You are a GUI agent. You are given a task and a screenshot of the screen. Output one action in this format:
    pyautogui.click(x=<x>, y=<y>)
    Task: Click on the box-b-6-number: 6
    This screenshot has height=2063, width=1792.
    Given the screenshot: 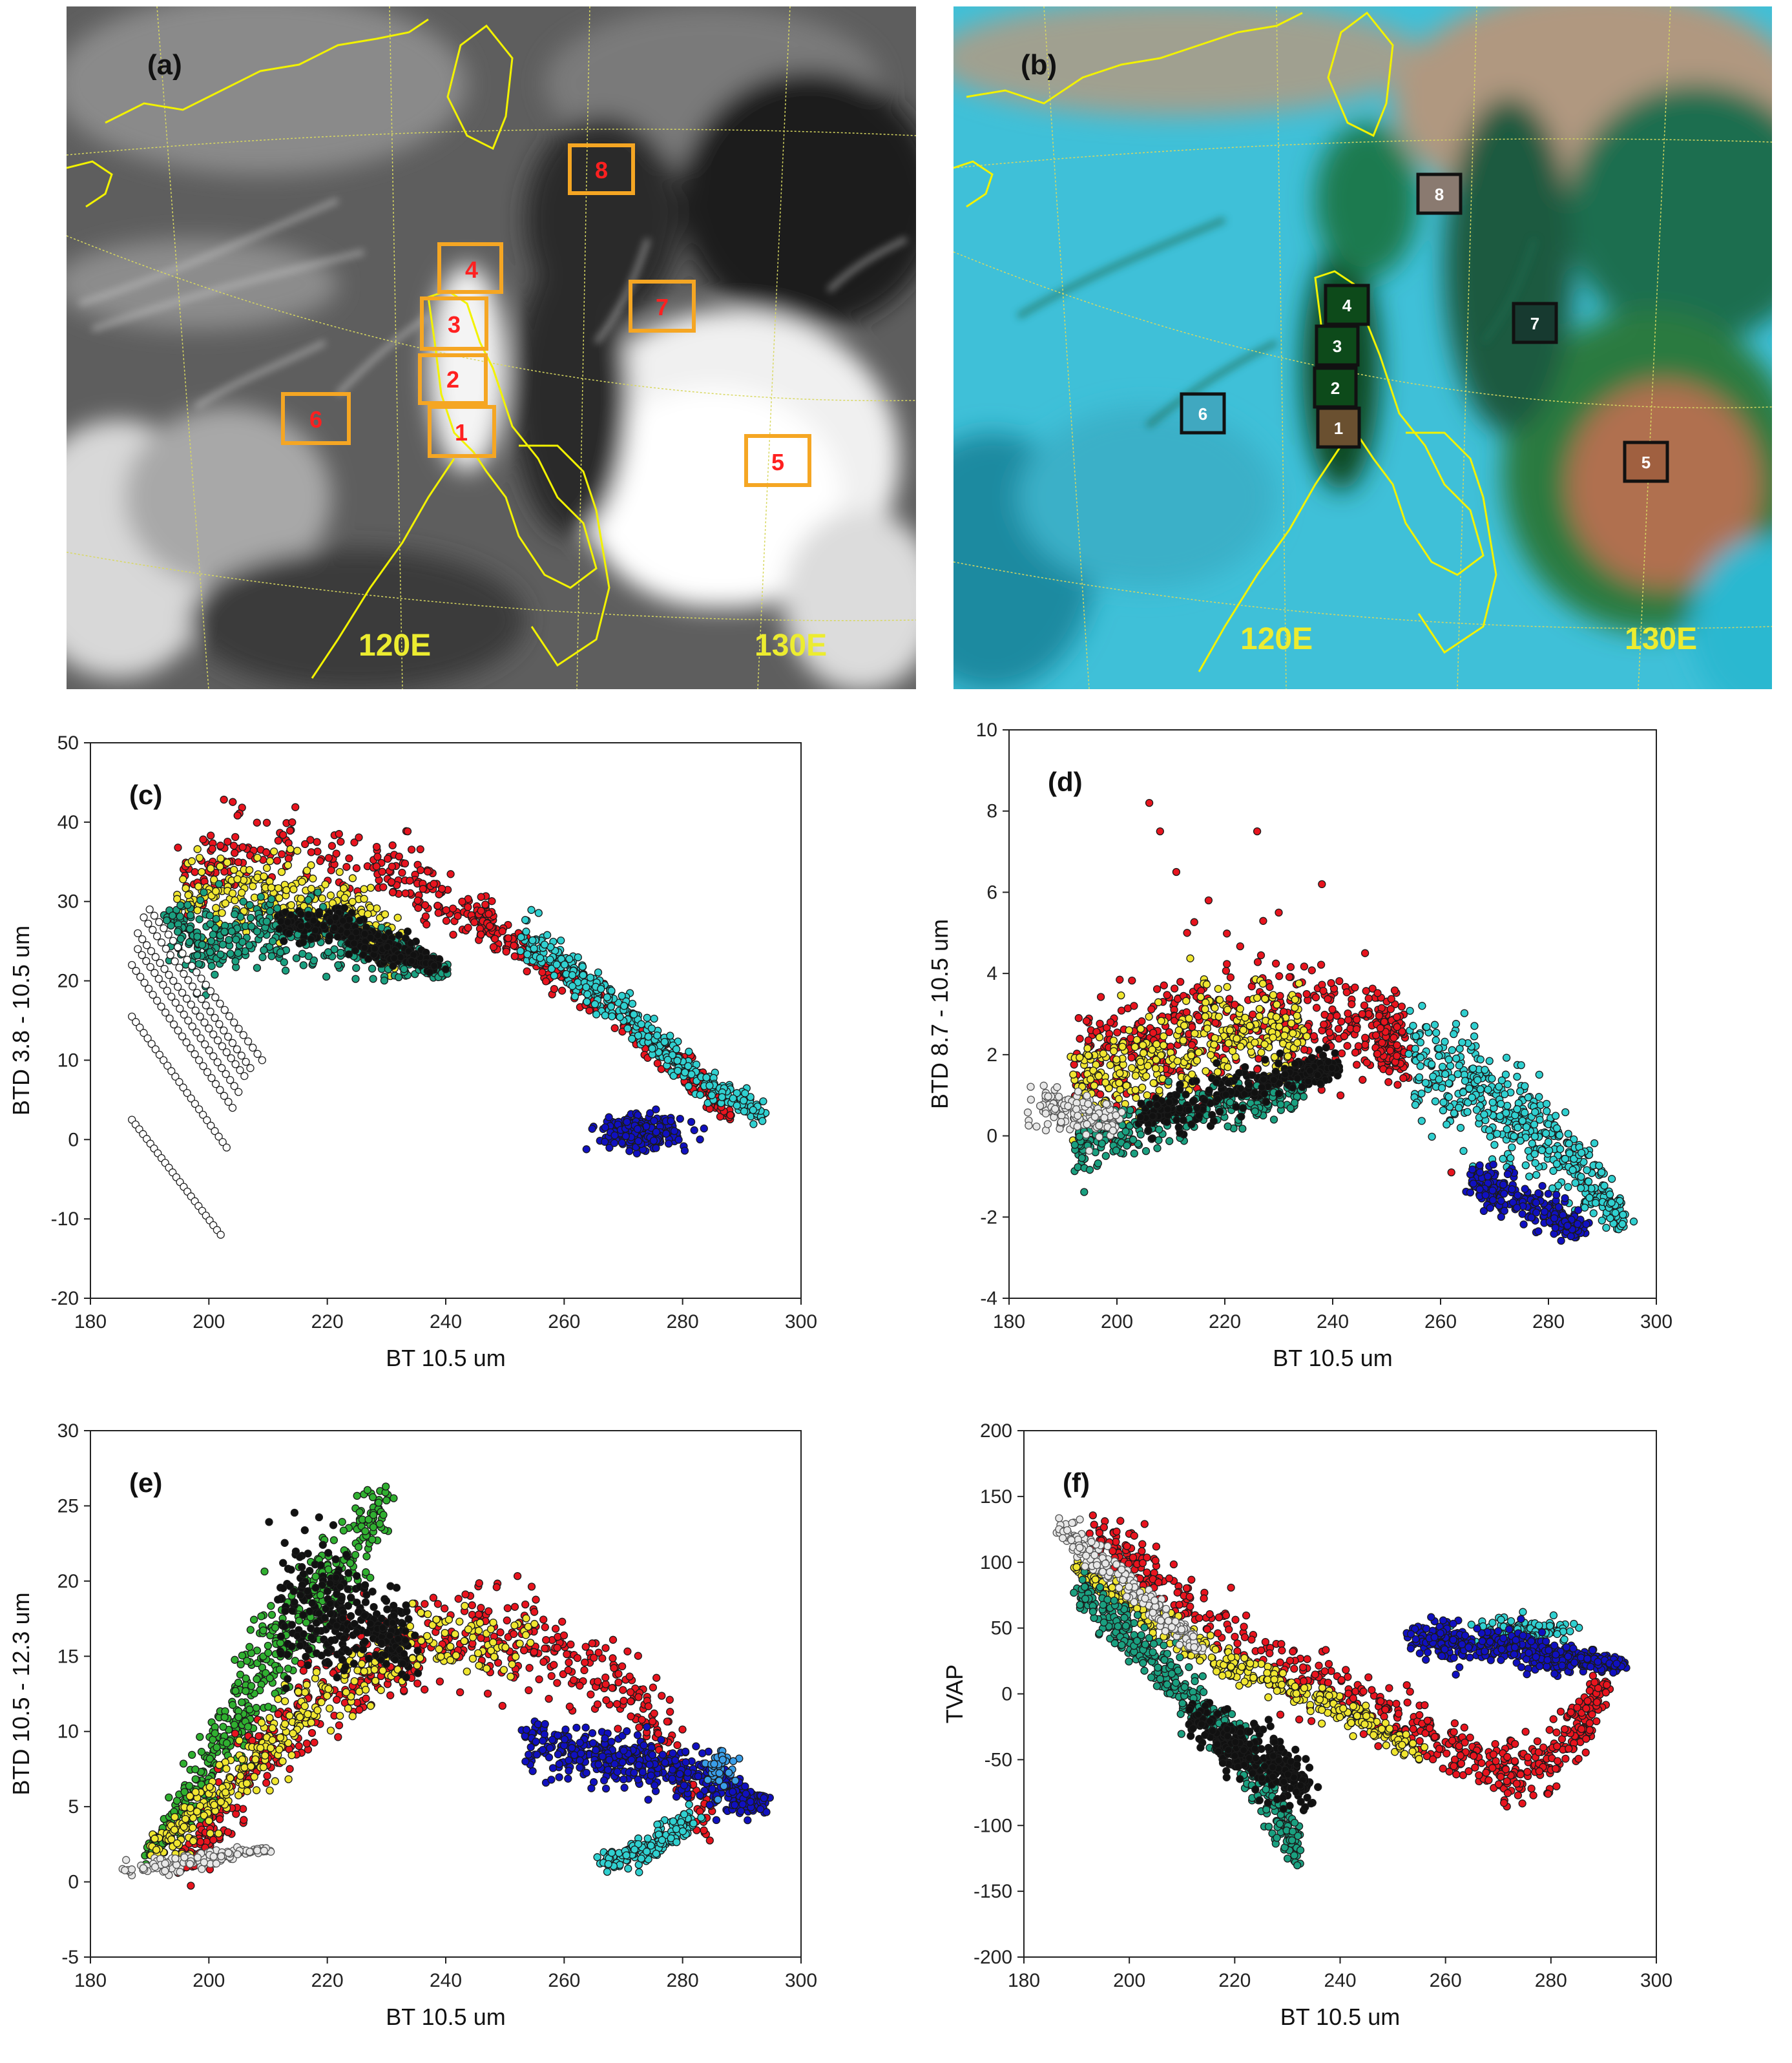 What is the action you would take?
    pyautogui.click(x=1202, y=414)
    